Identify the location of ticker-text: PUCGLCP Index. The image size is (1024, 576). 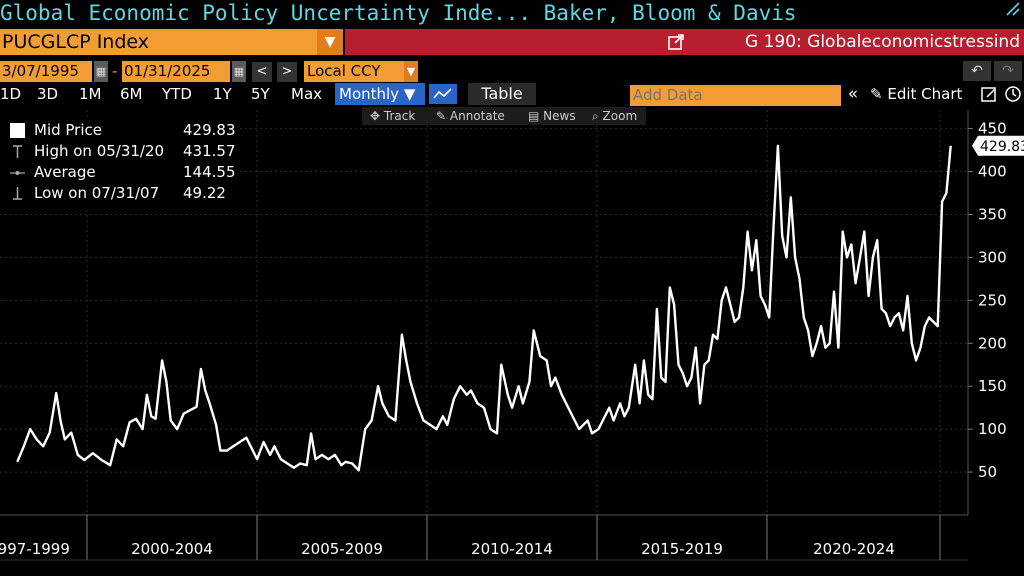
(76, 42).